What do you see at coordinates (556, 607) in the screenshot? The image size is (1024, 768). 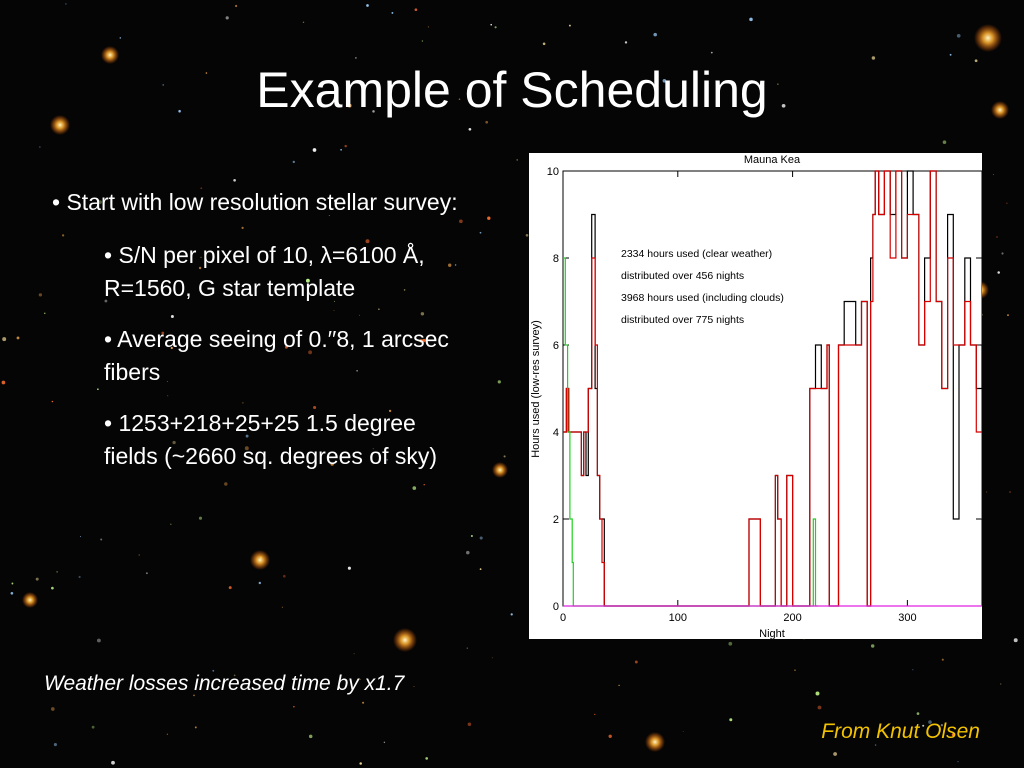 I see `y-tick-label: 0` at bounding box center [556, 607].